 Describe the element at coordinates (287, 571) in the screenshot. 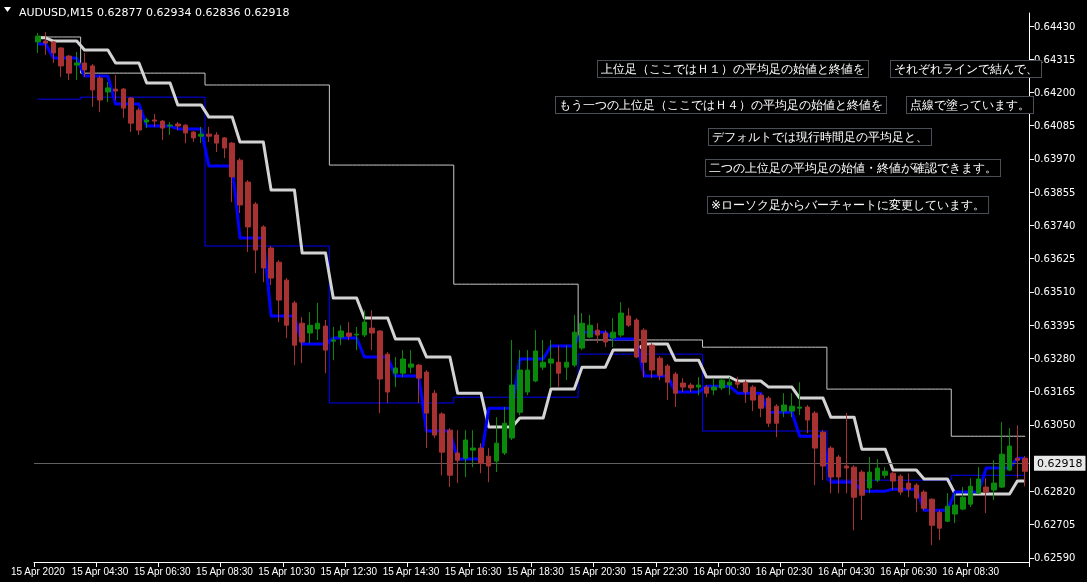

I see `x-tick-label: 15 Apr 10:30` at that location.